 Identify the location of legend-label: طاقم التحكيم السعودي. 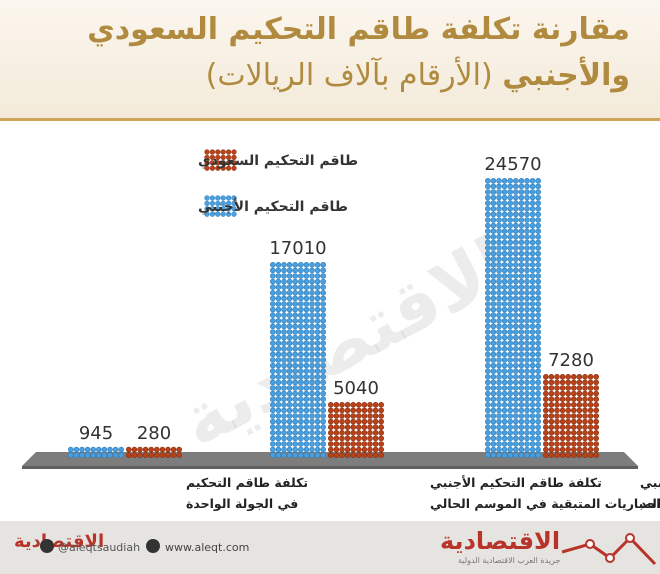
(278, 161).